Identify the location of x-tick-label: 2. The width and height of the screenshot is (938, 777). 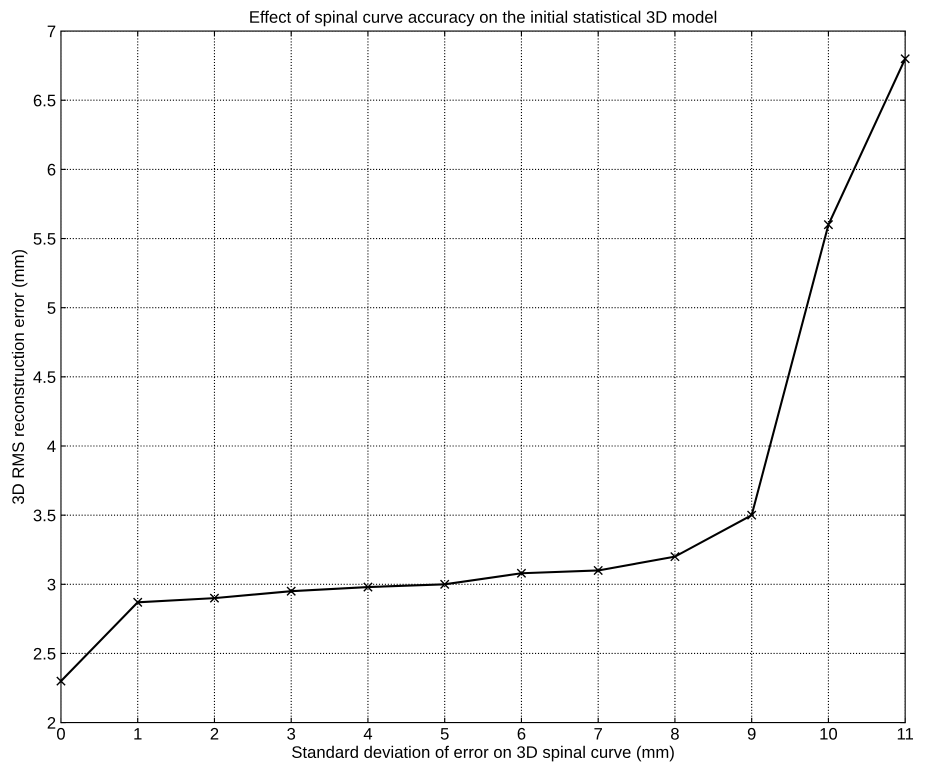
(214, 734).